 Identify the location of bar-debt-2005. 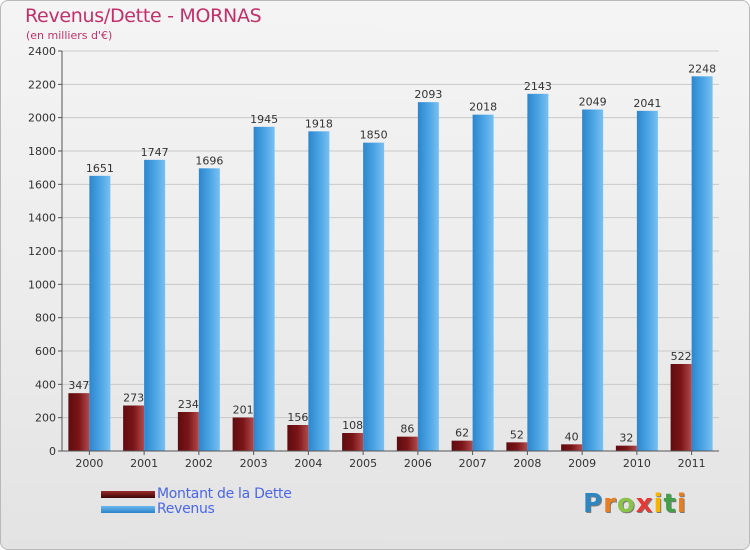
(353, 442).